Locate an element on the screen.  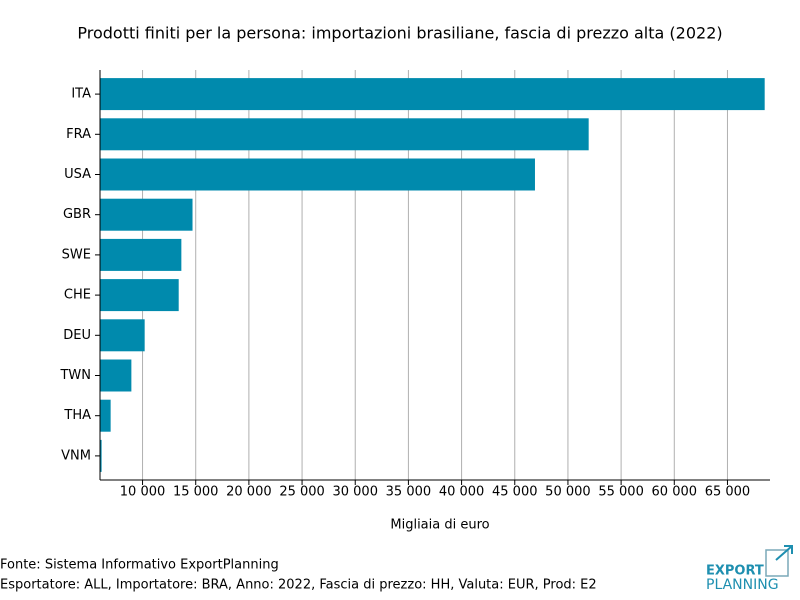
y-tick-label: CHE is located at coordinates (77, 295).